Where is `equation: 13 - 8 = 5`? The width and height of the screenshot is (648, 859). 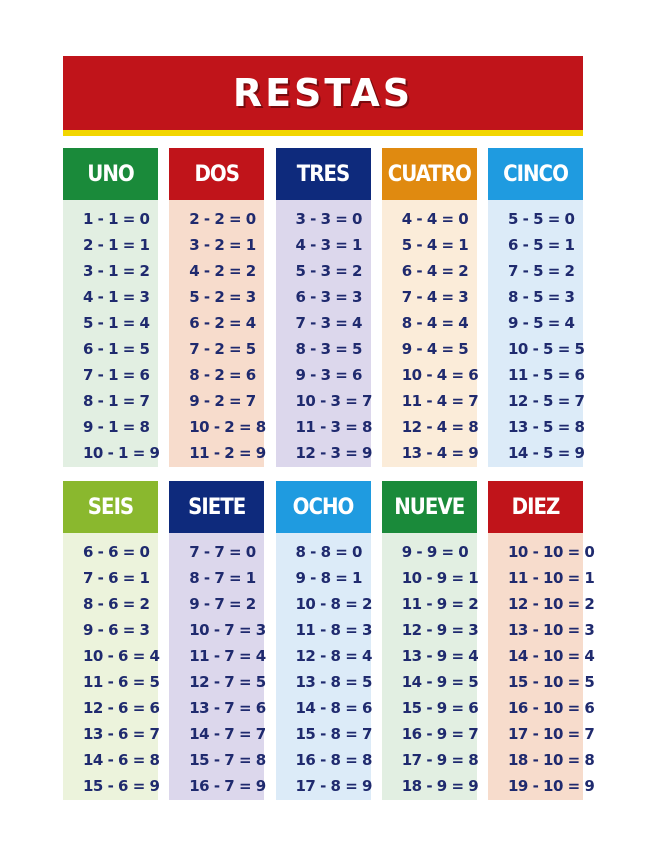
equation: 13 - 8 = 5 is located at coordinates (334, 682).